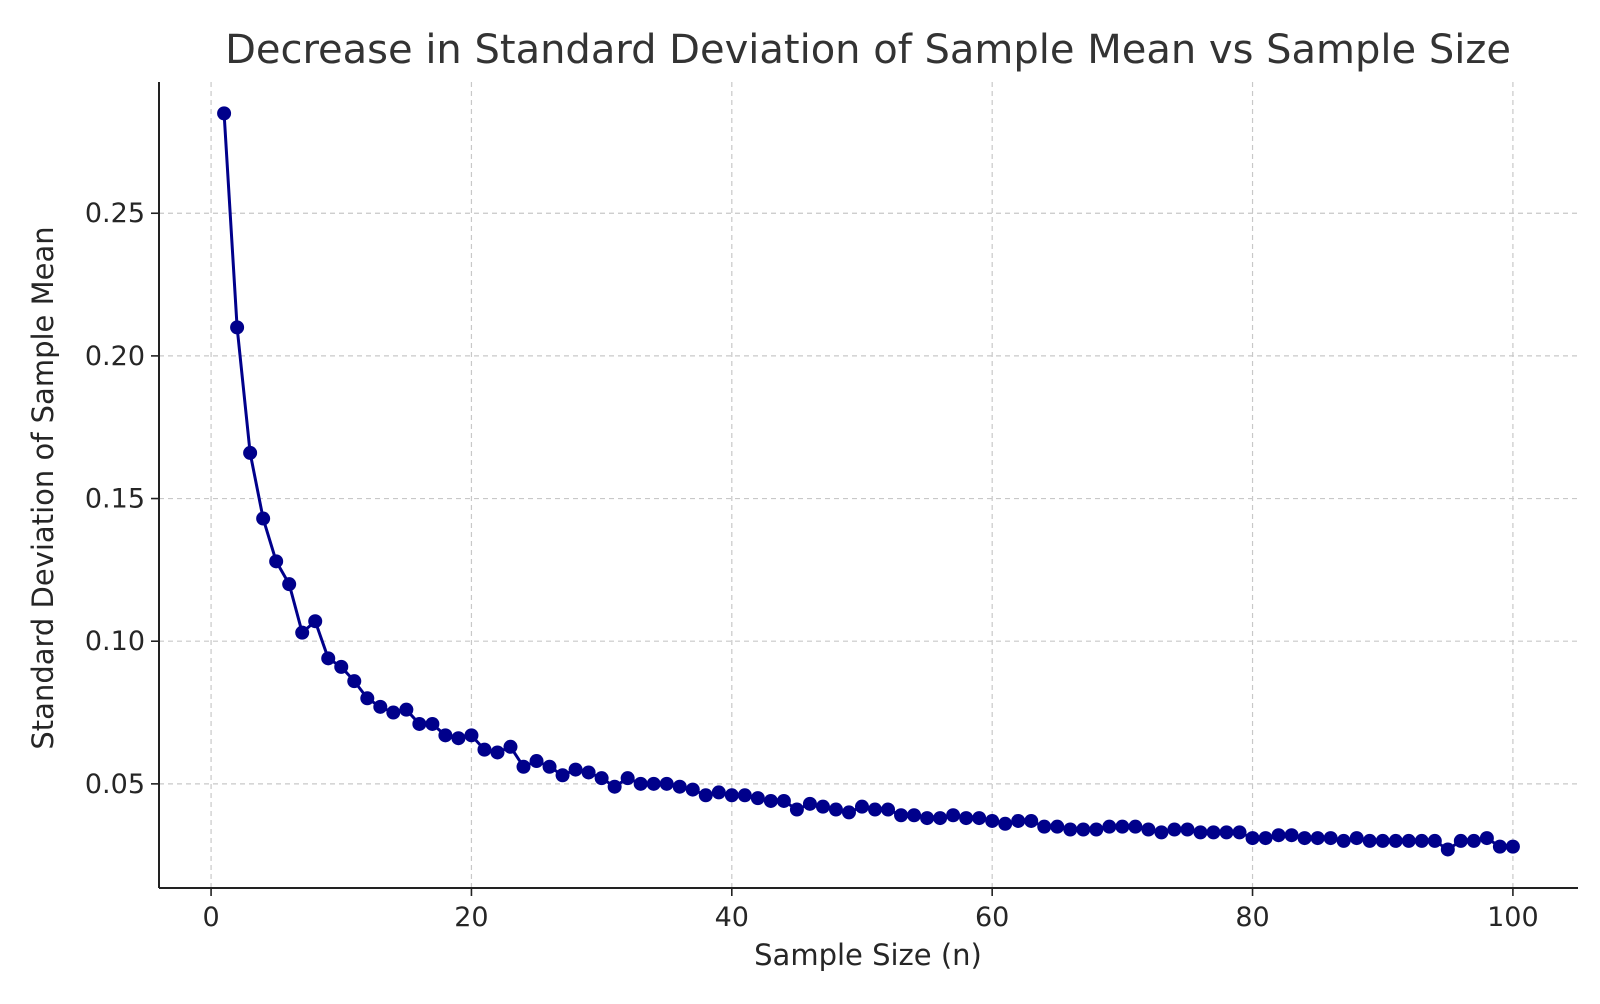 The image size is (1600, 1004). Describe the element at coordinates (732, 917) in the screenshot. I see `x-tick-label: 40` at that location.